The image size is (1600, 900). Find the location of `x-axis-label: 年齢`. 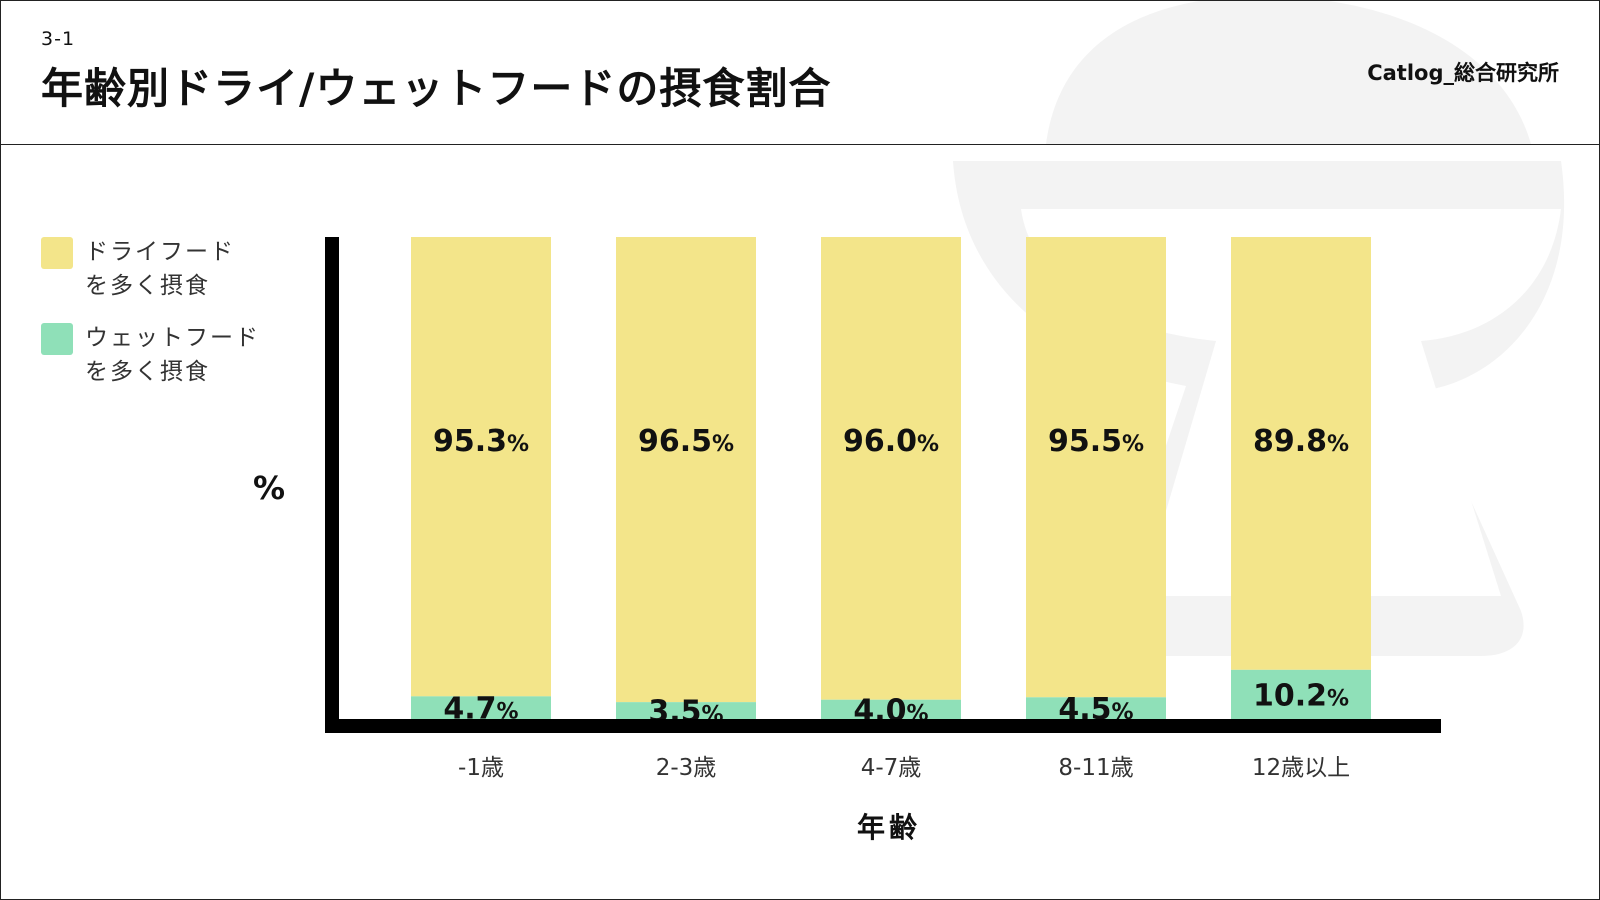

x-axis-label: 年齢 is located at coordinates (889, 827).